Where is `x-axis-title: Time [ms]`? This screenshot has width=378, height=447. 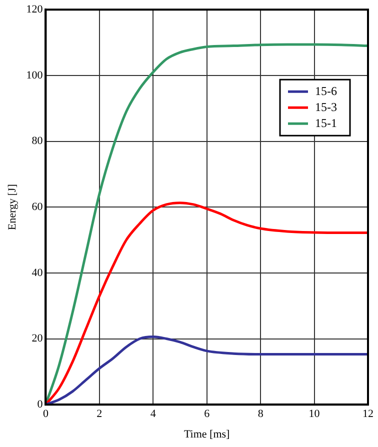 x-axis-title: Time [ms] is located at coordinates (207, 434).